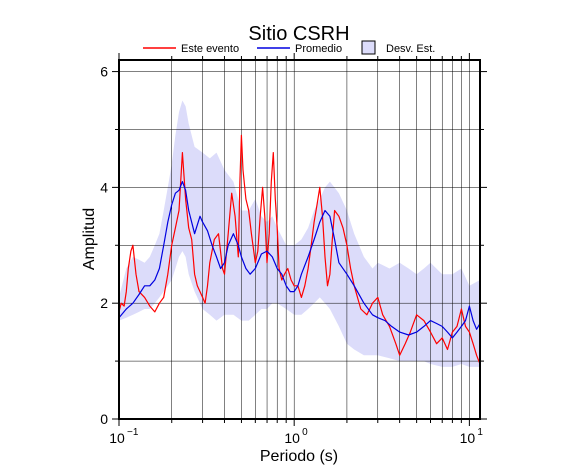 This screenshot has width=586, height=475. Describe the element at coordinates (289, 47) in the screenshot. I see `legend: Este evento Promedio Desv. Est.` at that location.